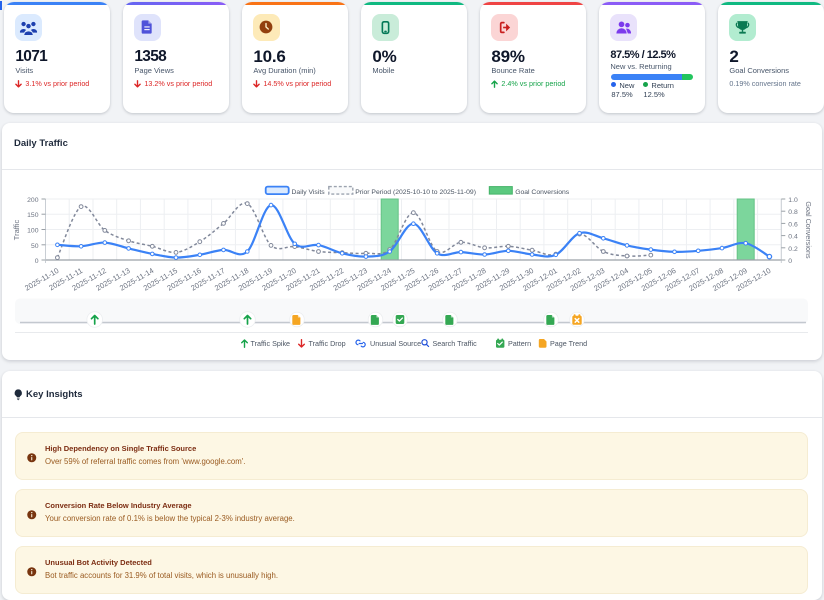  What do you see at coordinates (16, 230) in the screenshot?
I see `svg-text: Traffic` at bounding box center [16, 230].